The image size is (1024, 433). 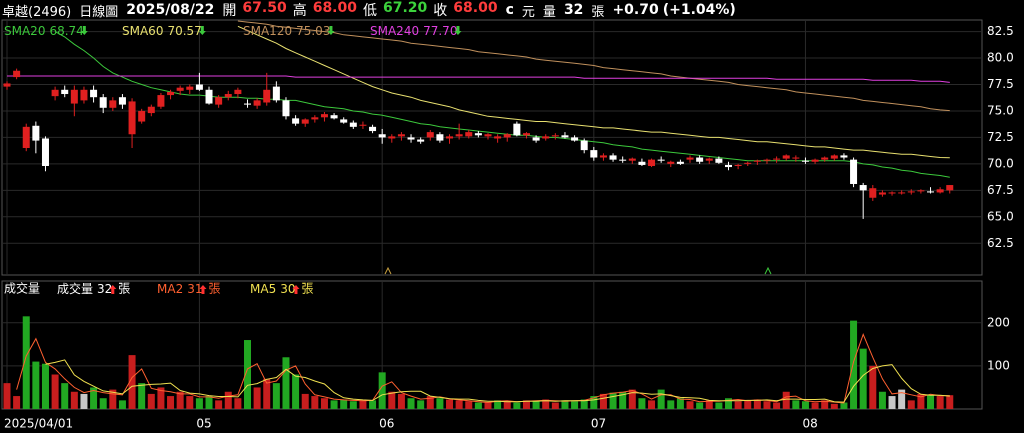 What do you see at coordinates (66, 31) in the screenshot?
I see `legend-value: 68.74` at bounding box center [66, 31].